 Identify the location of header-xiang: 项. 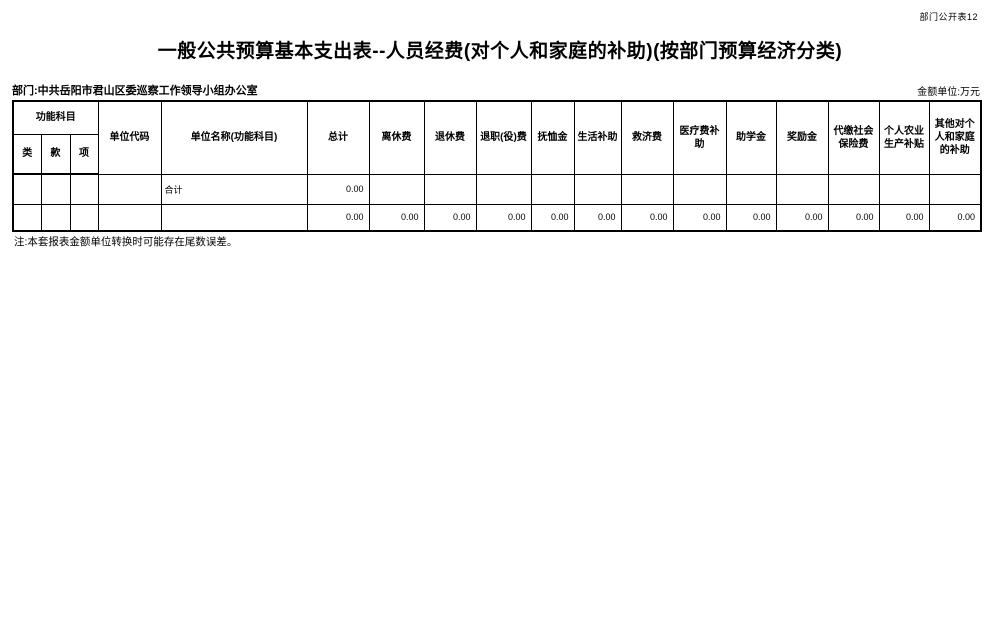
(84, 154).